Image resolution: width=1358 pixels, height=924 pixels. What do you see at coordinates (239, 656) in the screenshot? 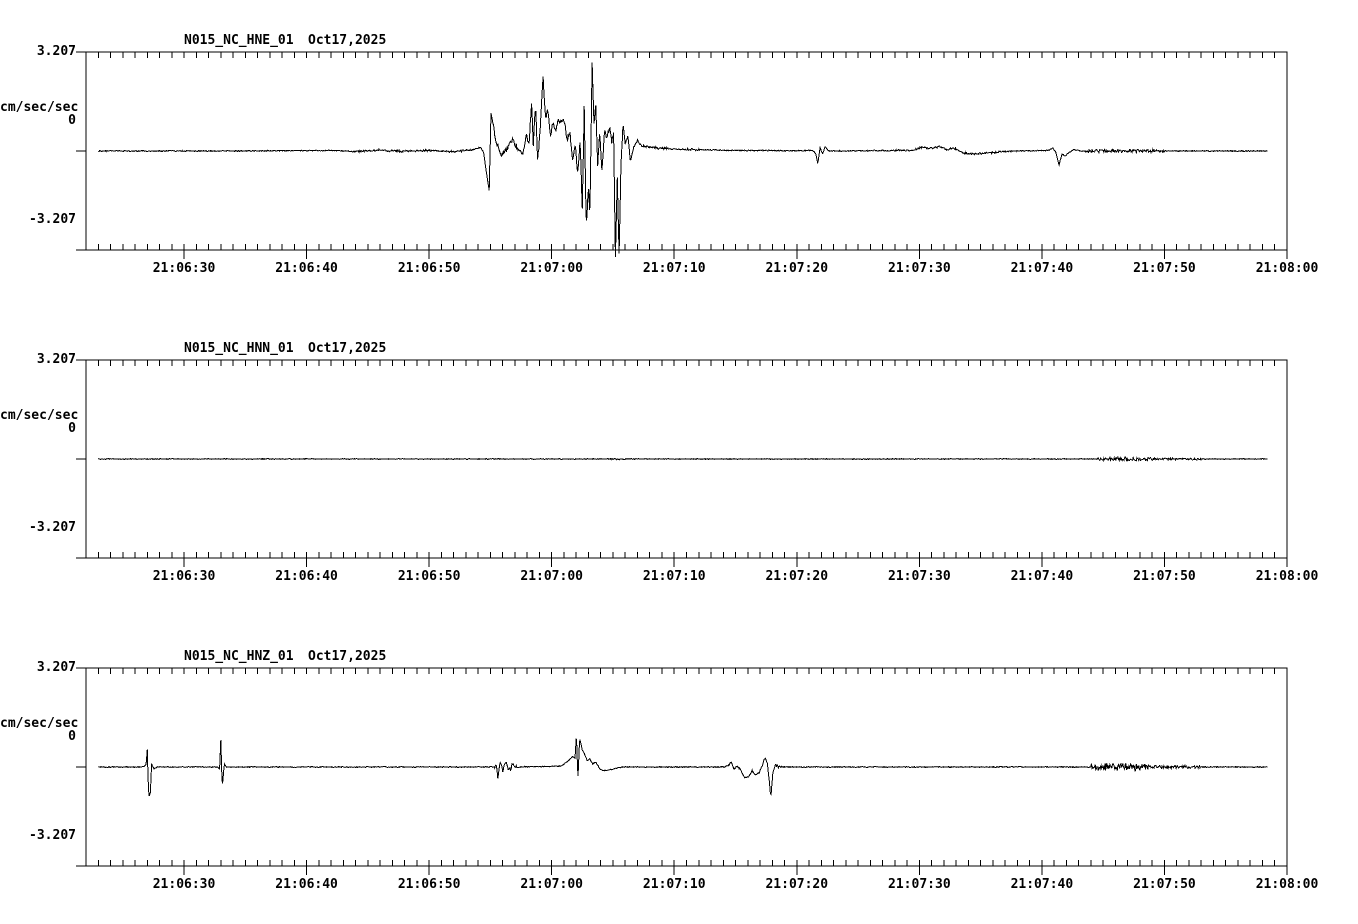
I see `station-channel-label: N015_NC_HNZ_01` at bounding box center [239, 656].